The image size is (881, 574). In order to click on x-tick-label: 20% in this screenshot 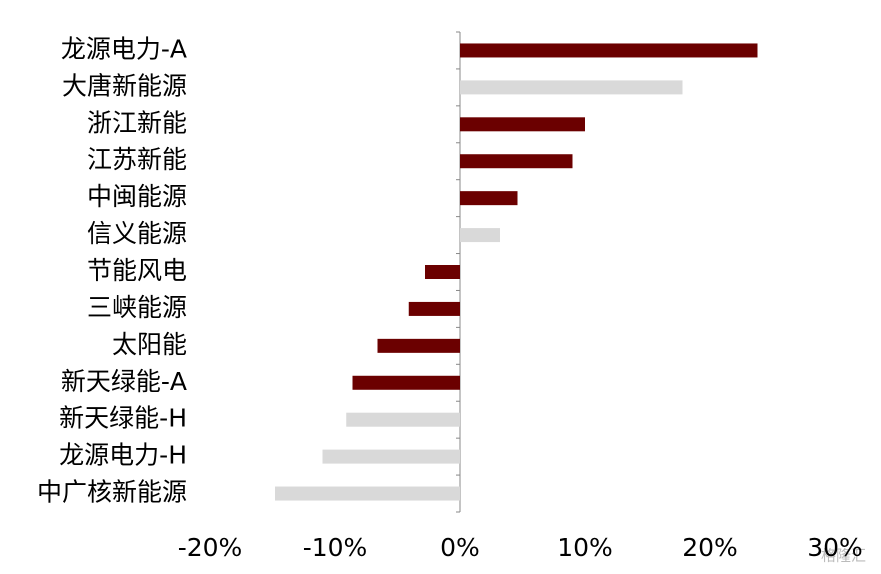, I will do `click(710, 547)`.